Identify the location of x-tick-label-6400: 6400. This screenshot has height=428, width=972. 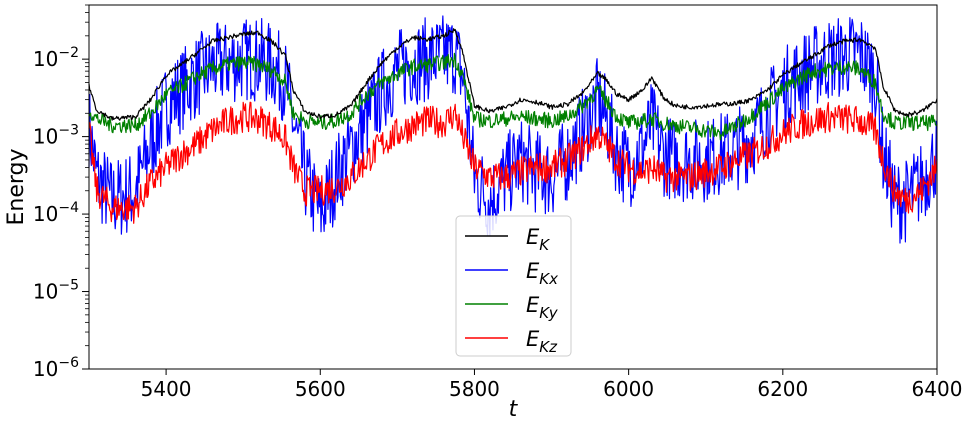
(937, 389).